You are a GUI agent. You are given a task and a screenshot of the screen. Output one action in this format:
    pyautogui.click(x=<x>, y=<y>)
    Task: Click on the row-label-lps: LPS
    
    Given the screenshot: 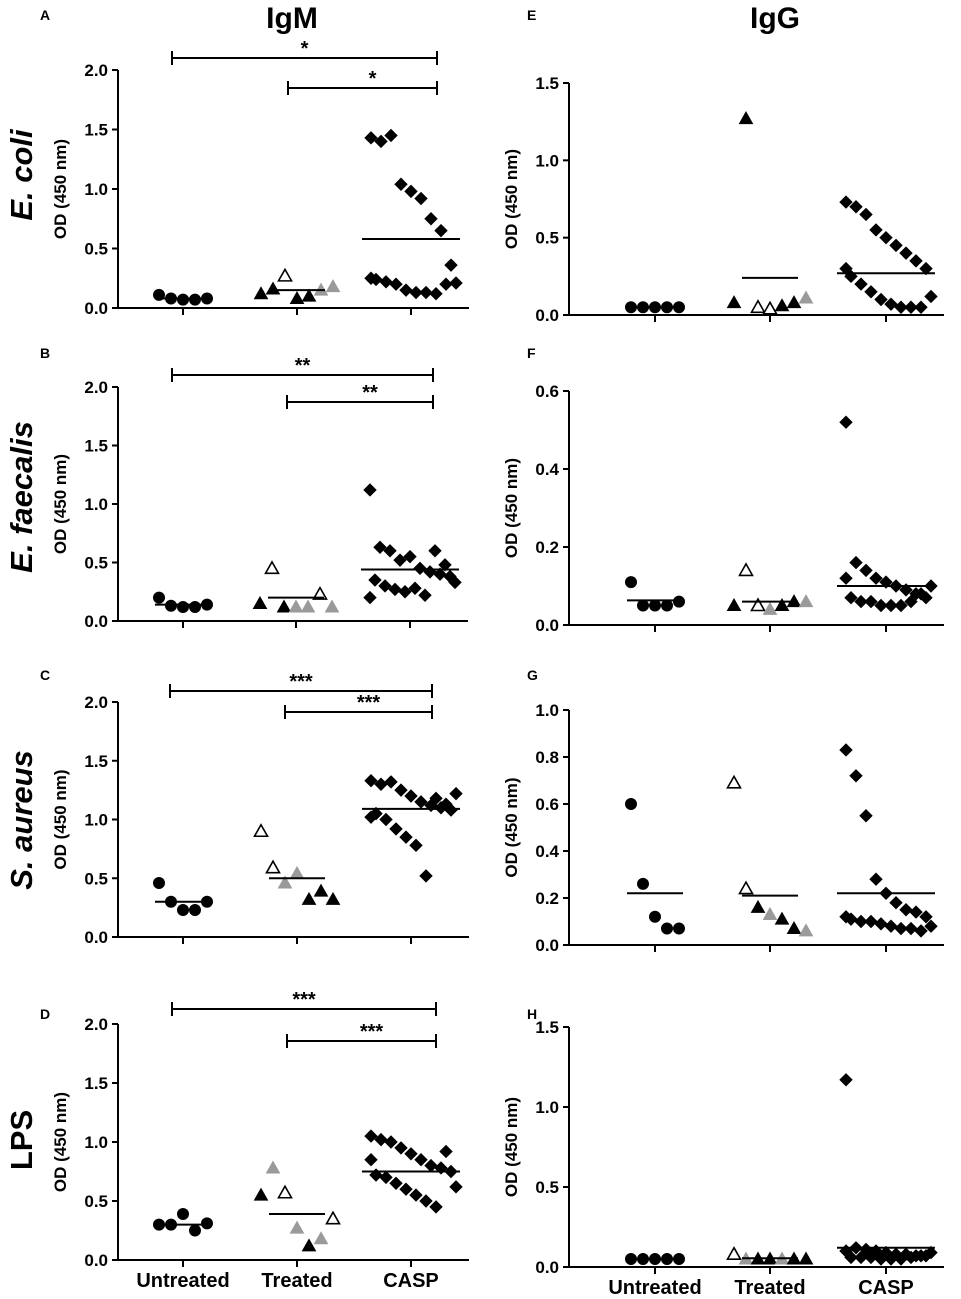 What is the action you would take?
    pyautogui.click(x=21, y=1140)
    